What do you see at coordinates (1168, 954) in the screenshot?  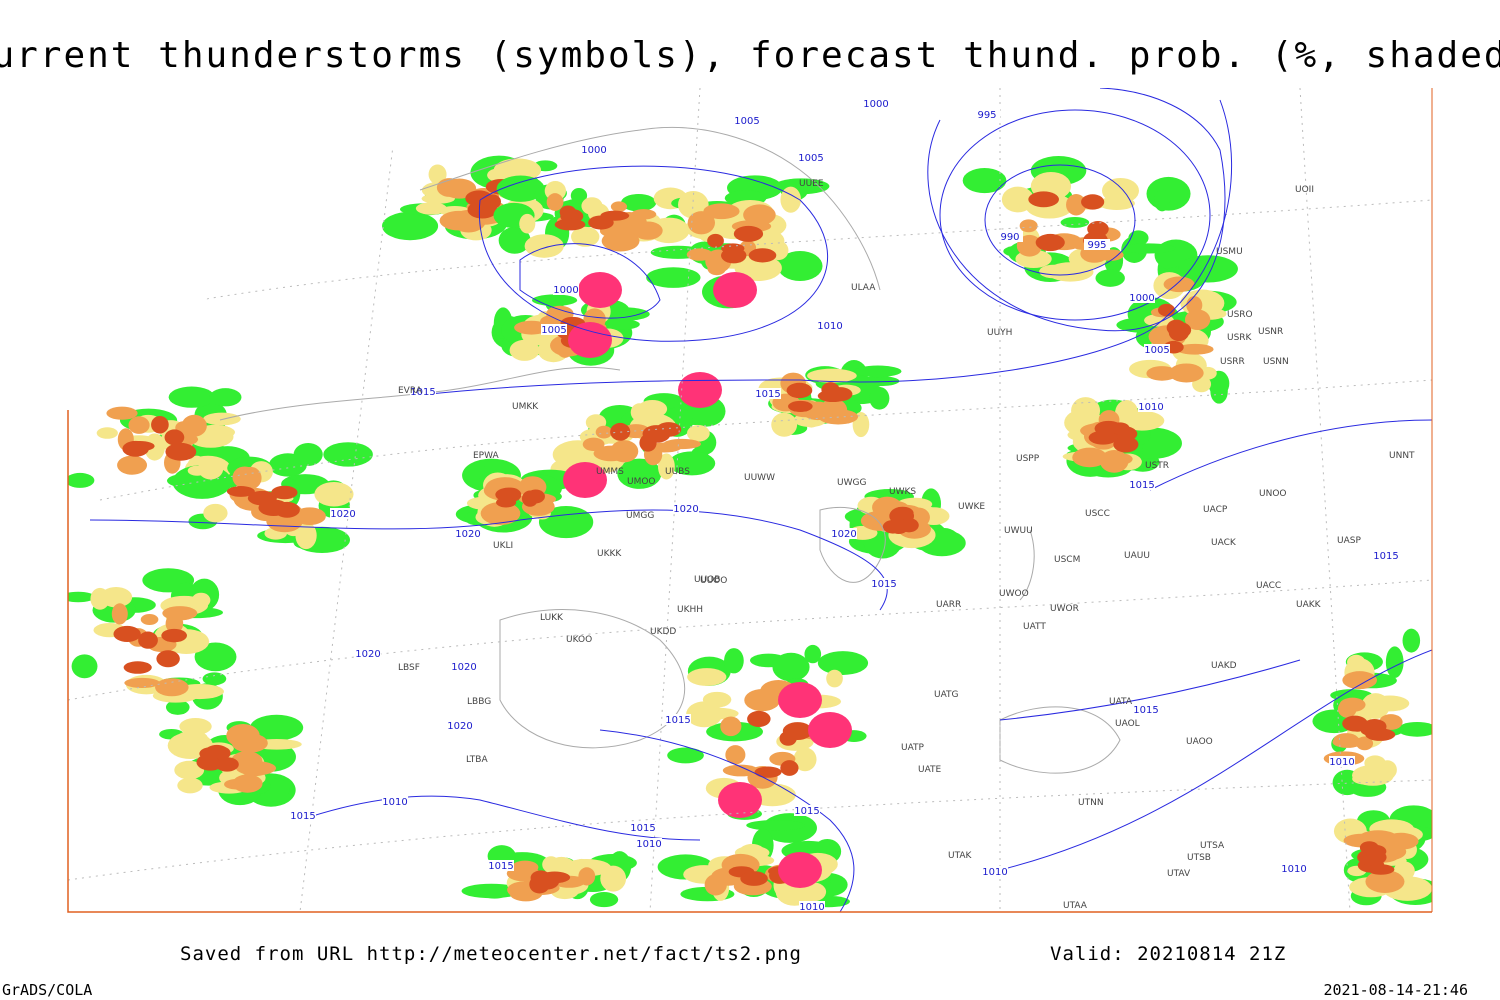 I see `valid-time: Valid: 20210814 21Z` at bounding box center [1168, 954].